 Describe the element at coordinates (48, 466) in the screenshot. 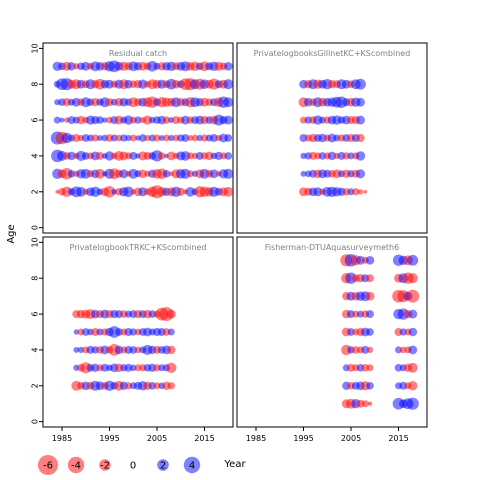

I see `legend-label: -6` at that location.